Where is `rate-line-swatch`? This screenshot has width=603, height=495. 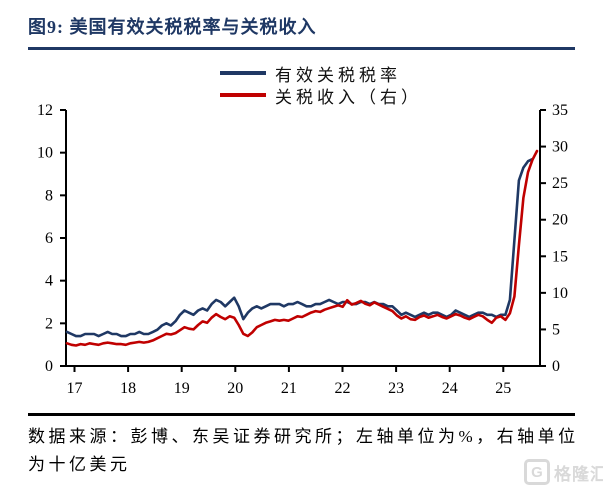 rate-line-swatch is located at coordinates (243, 73).